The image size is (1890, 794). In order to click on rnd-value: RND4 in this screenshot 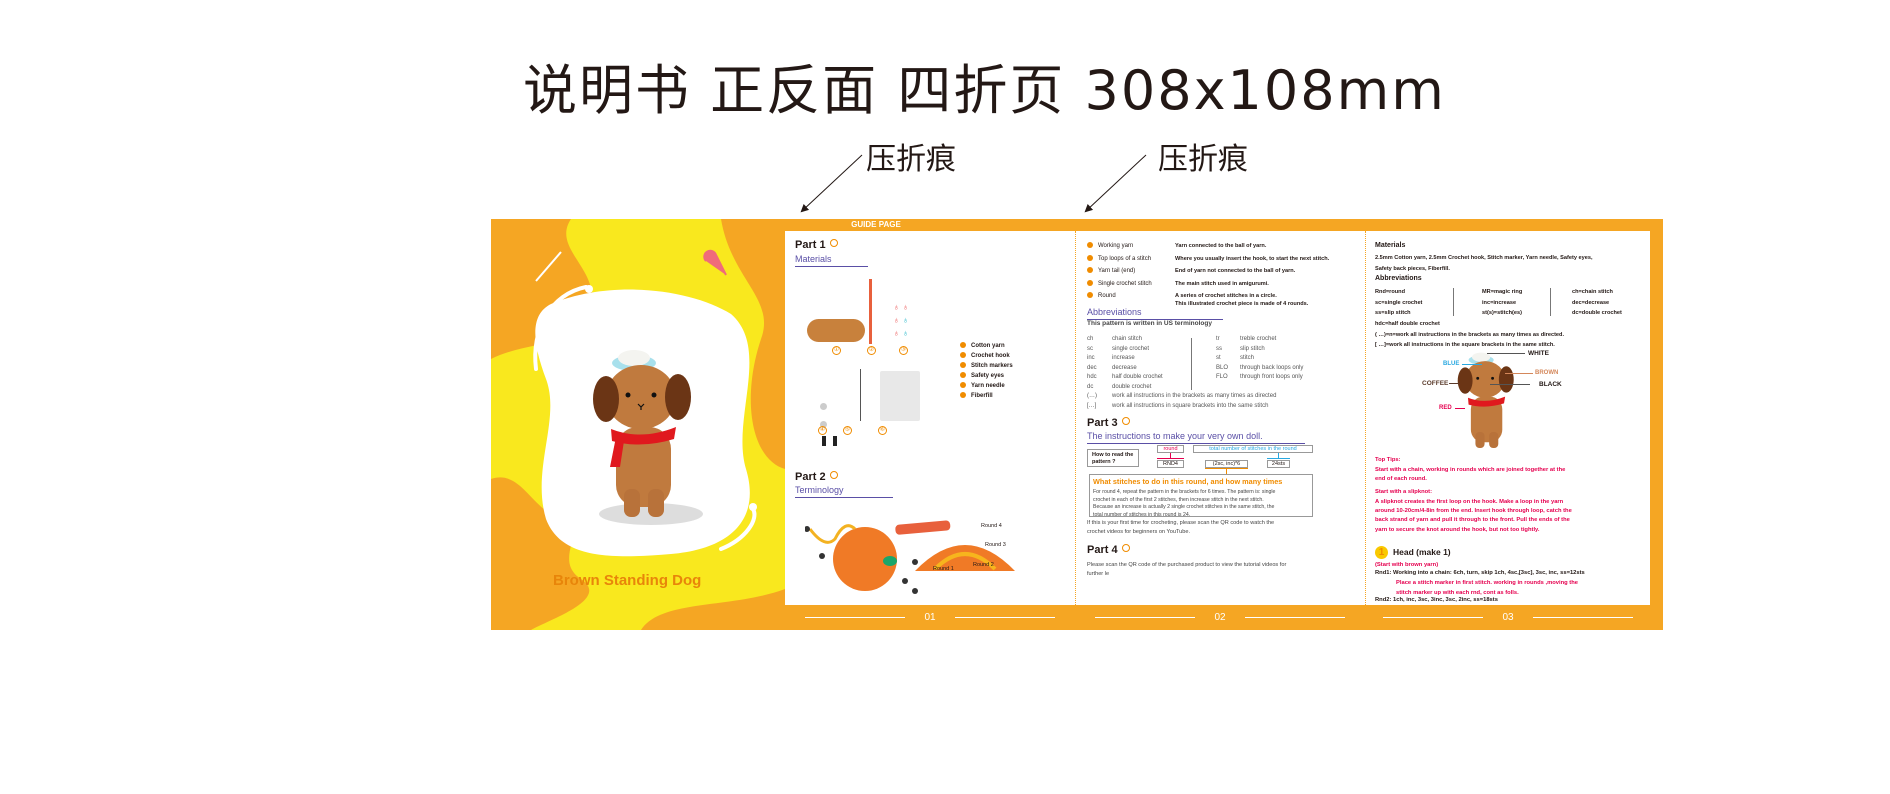, I will do `click(1170, 464)`.